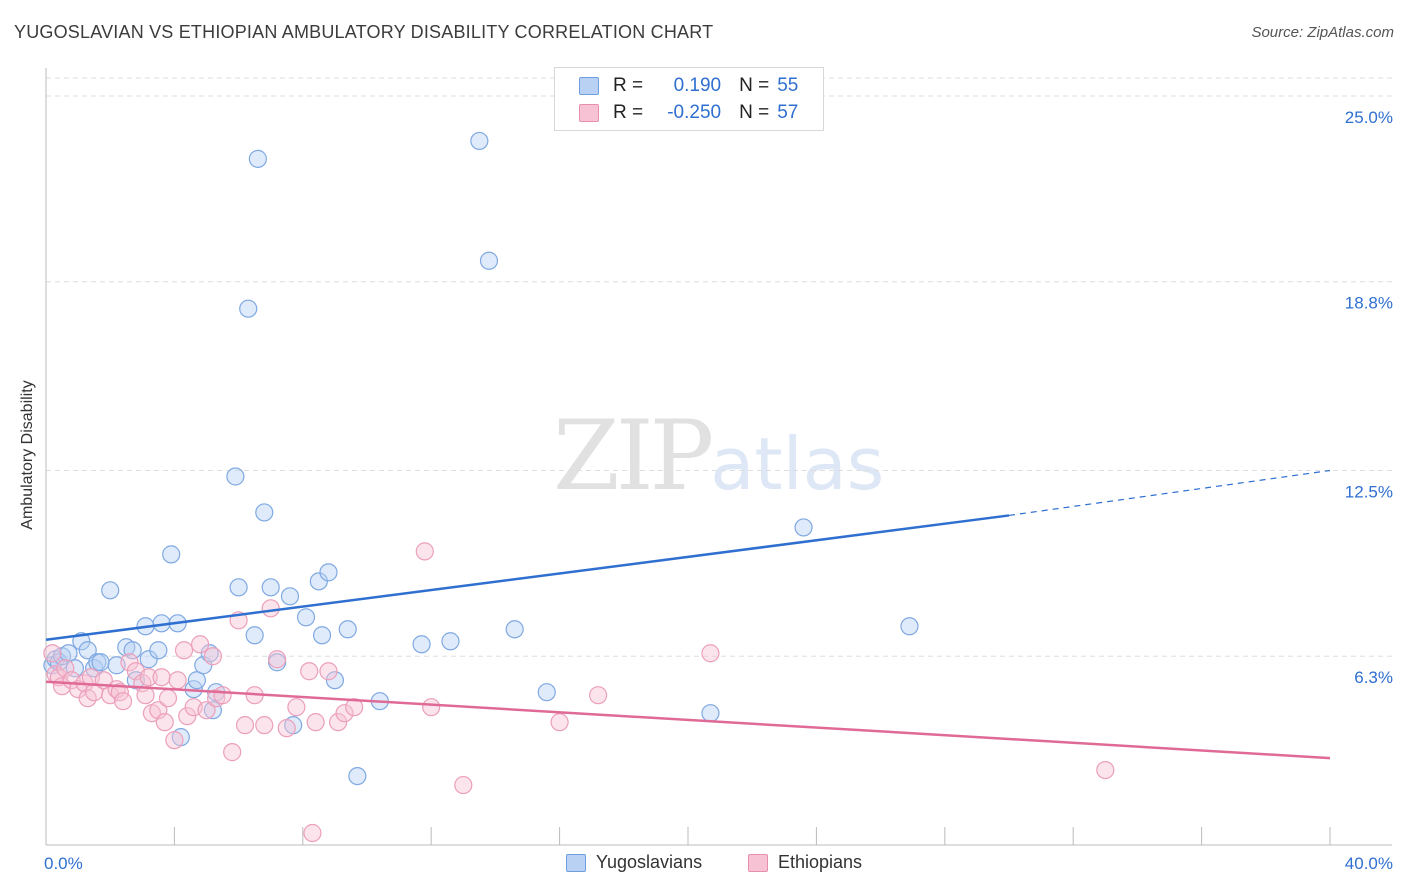 Image resolution: width=1406 pixels, height=892 pixels. What do you see at coordinates (1369, 303) in the screenshot?
I see `y-tick-label: 18.8%` at bounding box center [1369, 303].